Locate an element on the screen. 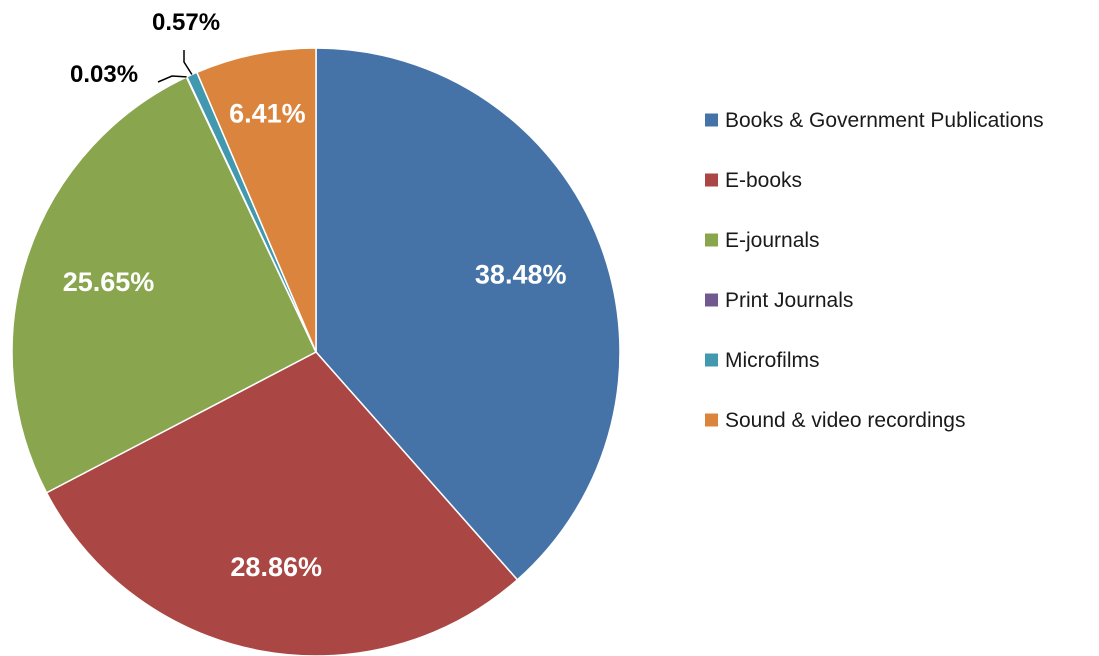  legend-item-books-and-government-publications: Books & Government Publications is located at coordinates (874, 120).